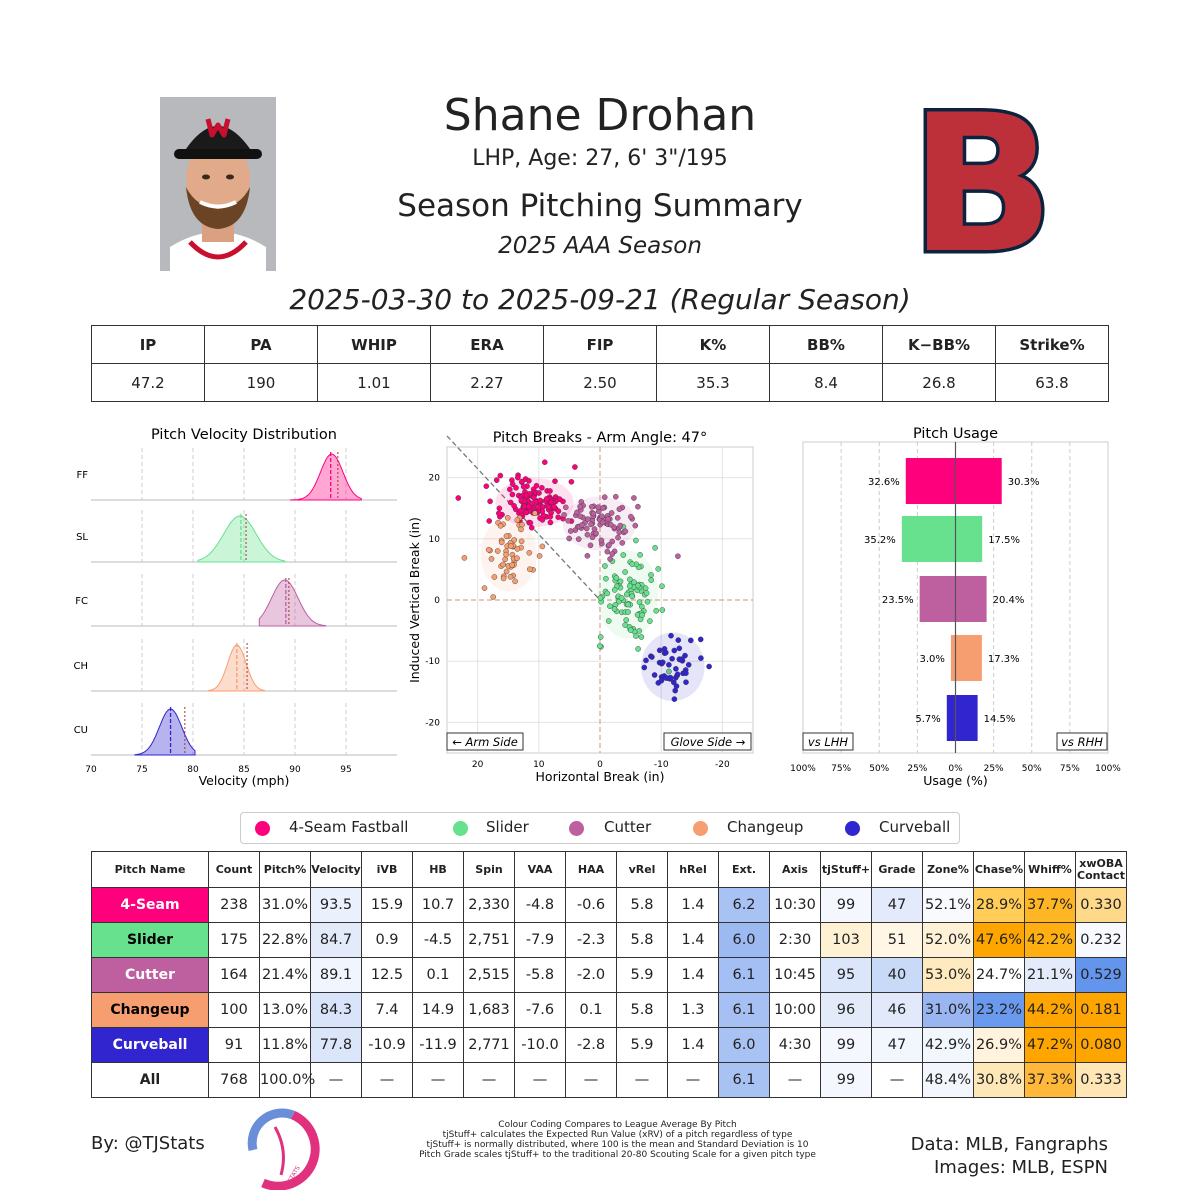 Image resolution: width=1200 pixels, height=1200 pixels. I want to click on legend-marker-SL, so click(460, 828).